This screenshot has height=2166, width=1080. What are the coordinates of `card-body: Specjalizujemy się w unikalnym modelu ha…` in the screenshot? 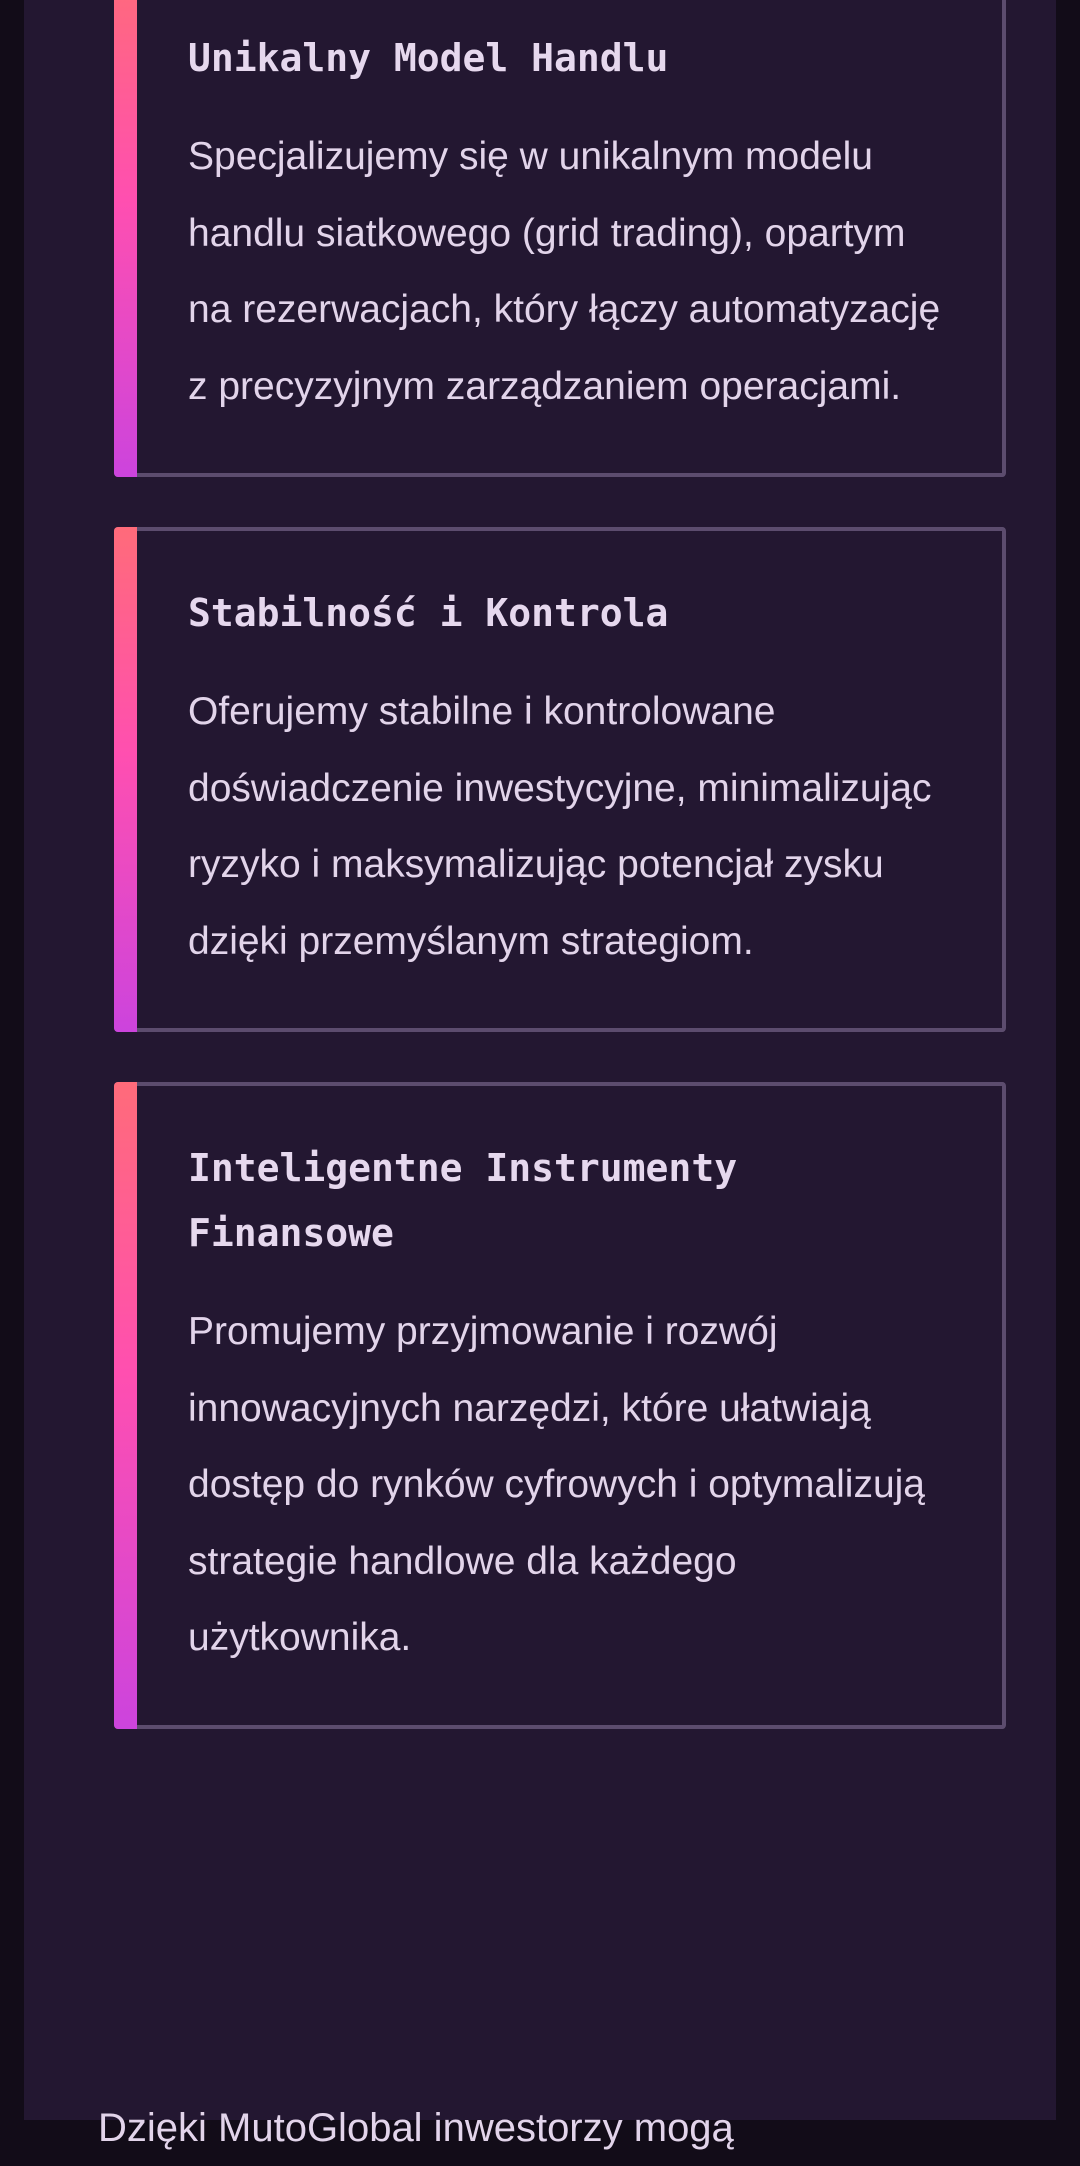 It's located at (564, 271).